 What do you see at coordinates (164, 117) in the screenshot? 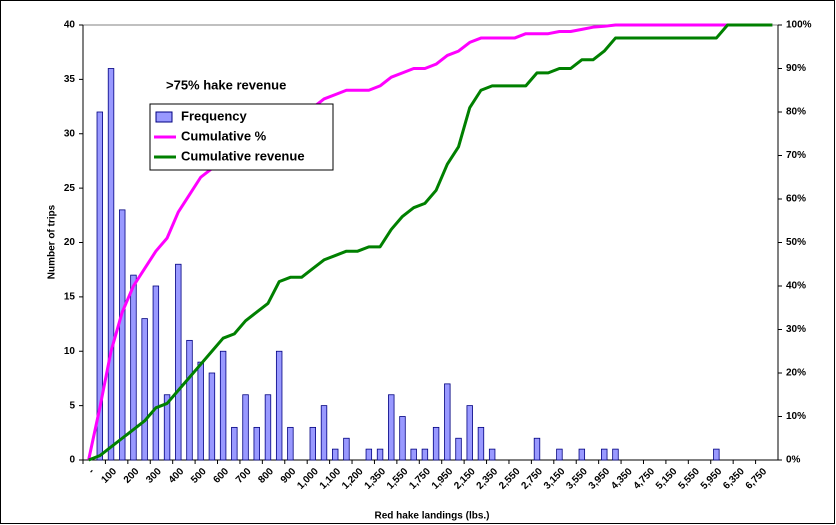
I see `legend-swatch` at bounding box center [164, 117].